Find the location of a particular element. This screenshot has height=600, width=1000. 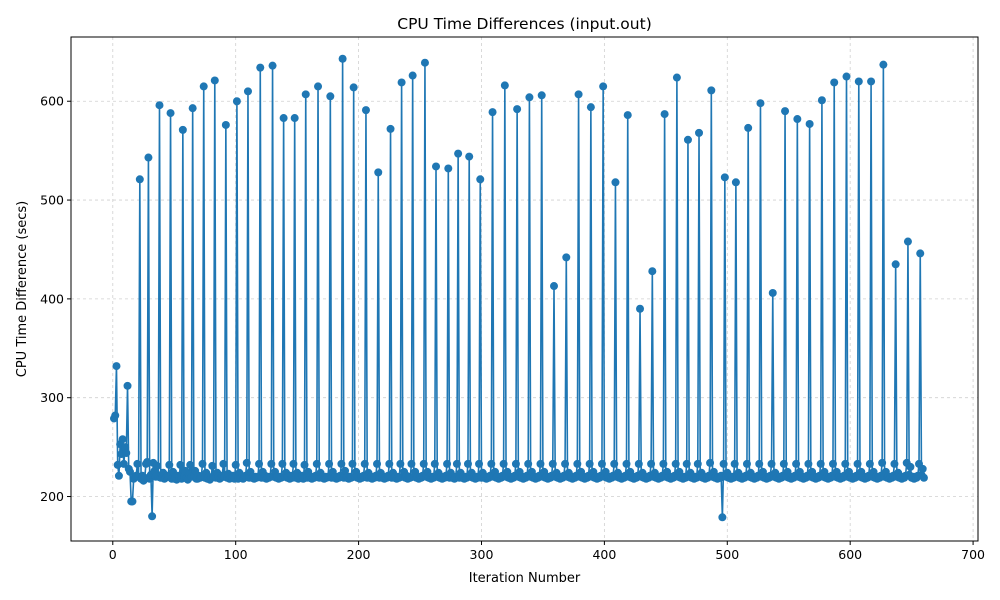

x-axis-title: Iteration Number is located at coordinates (525, 578).